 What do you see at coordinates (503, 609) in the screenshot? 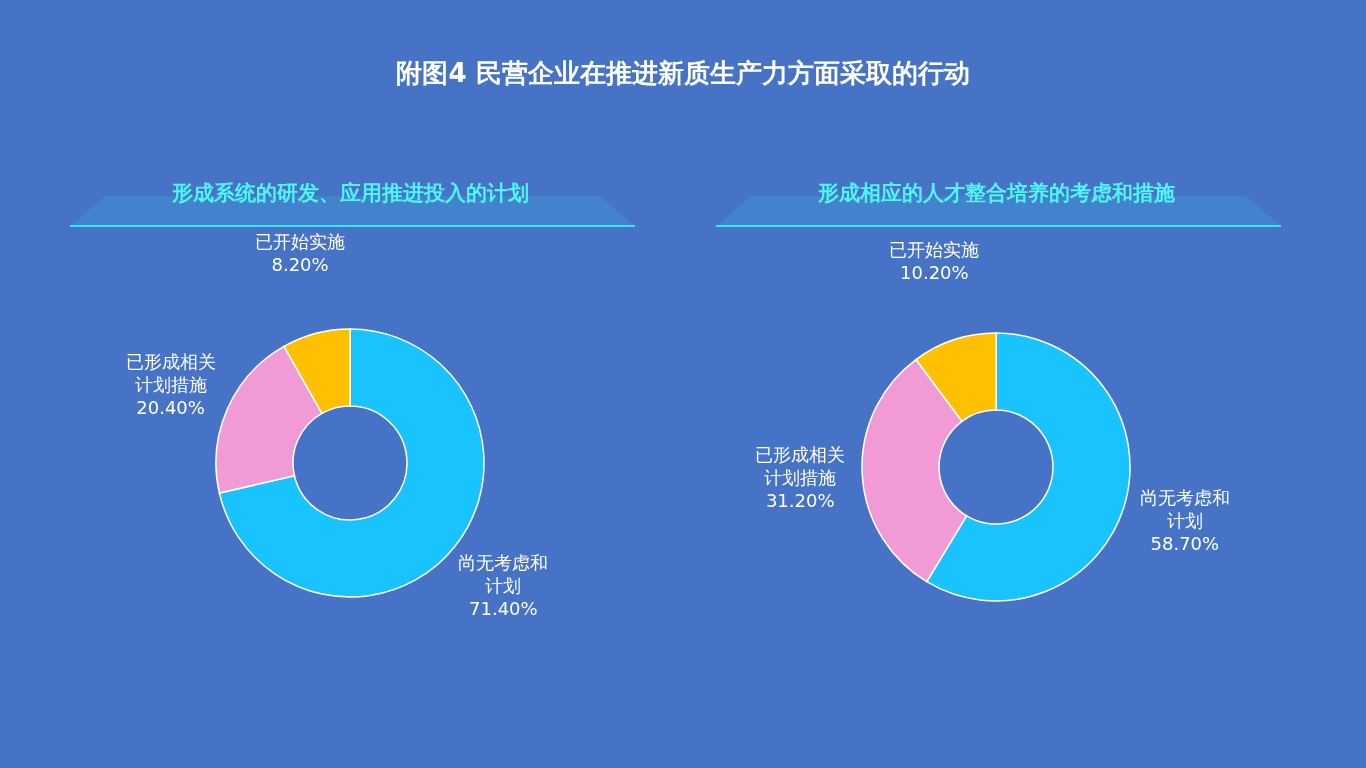
I see `data-label: 71.40%` at bounding box center [503, 609].